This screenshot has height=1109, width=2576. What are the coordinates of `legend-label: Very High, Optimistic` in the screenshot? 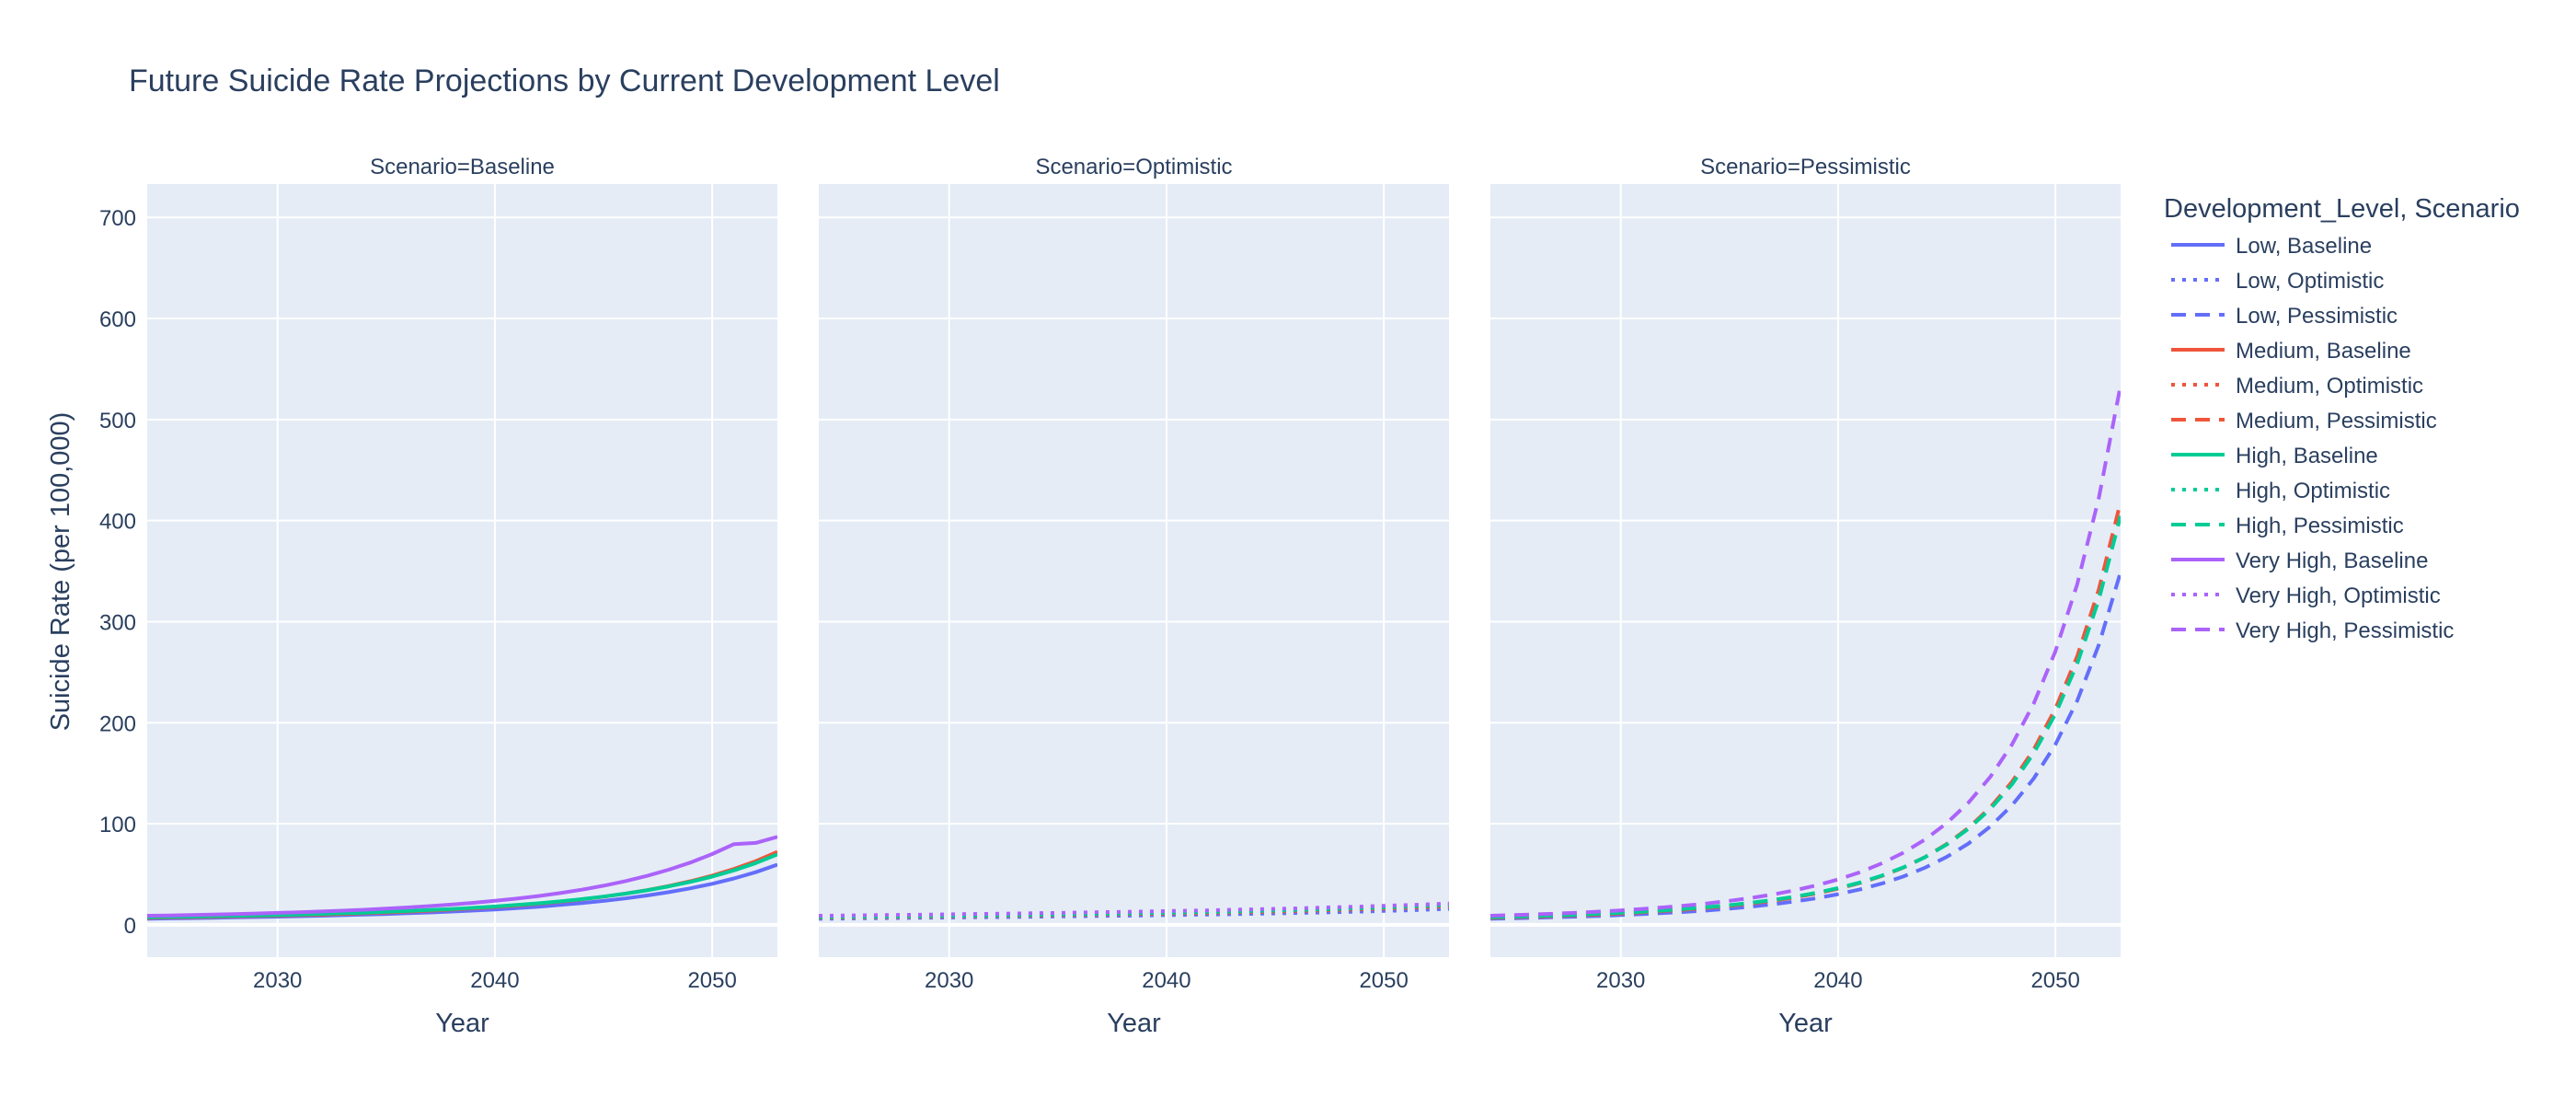 It's located at (2338, 595).